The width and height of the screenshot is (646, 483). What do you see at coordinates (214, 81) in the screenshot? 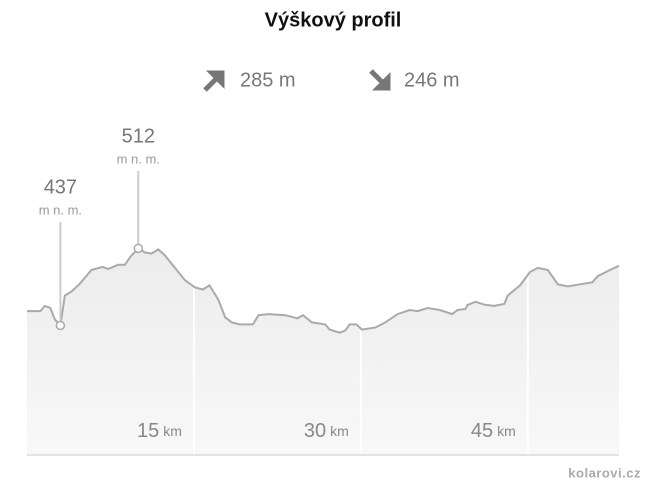
I see `ascent-icon` at bounding box center [214, 81].